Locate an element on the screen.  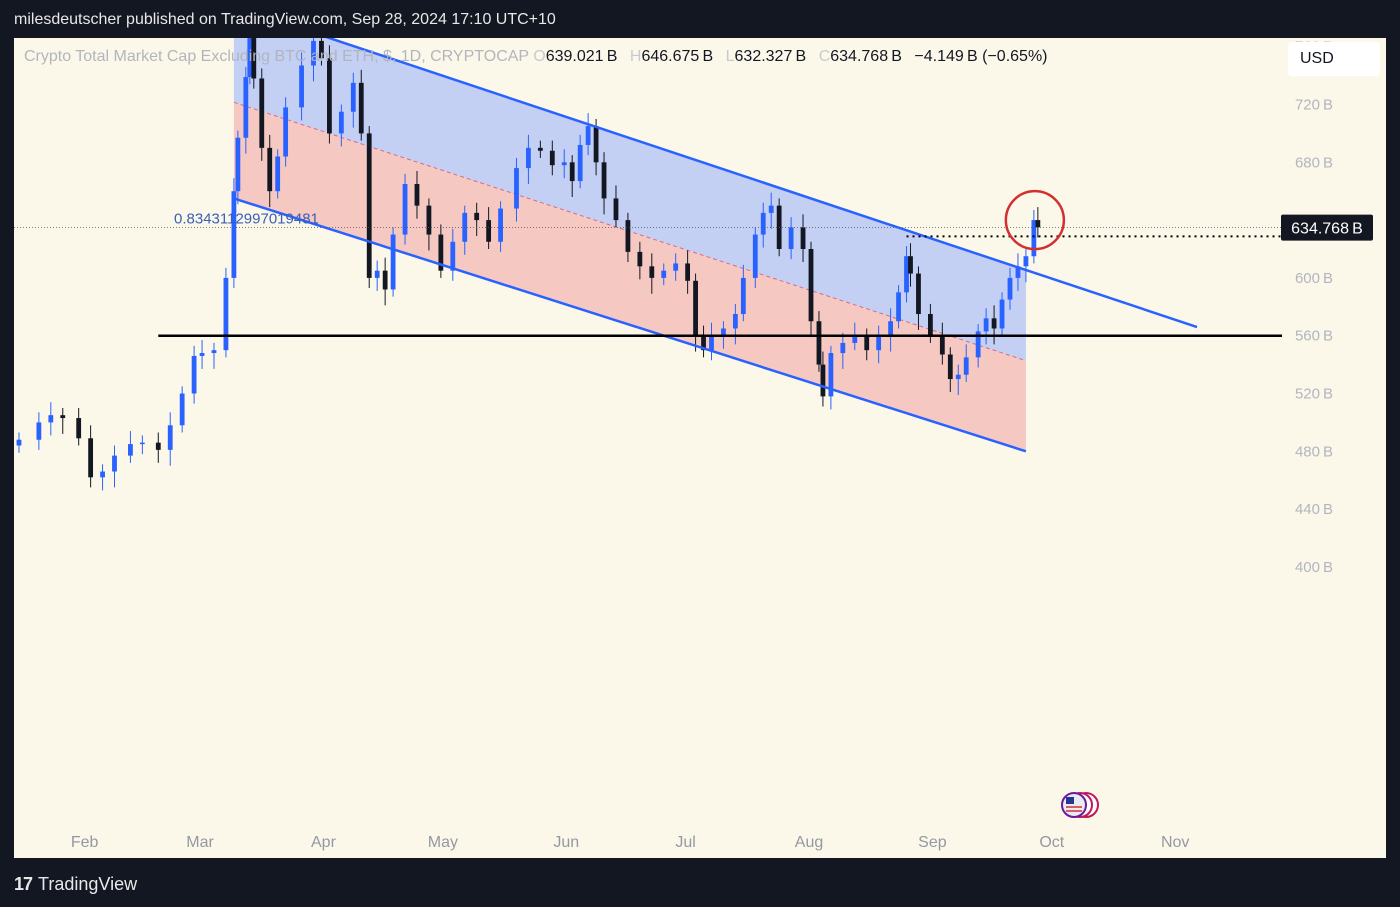
x-month-label: May is located at coordinates (443, 842).